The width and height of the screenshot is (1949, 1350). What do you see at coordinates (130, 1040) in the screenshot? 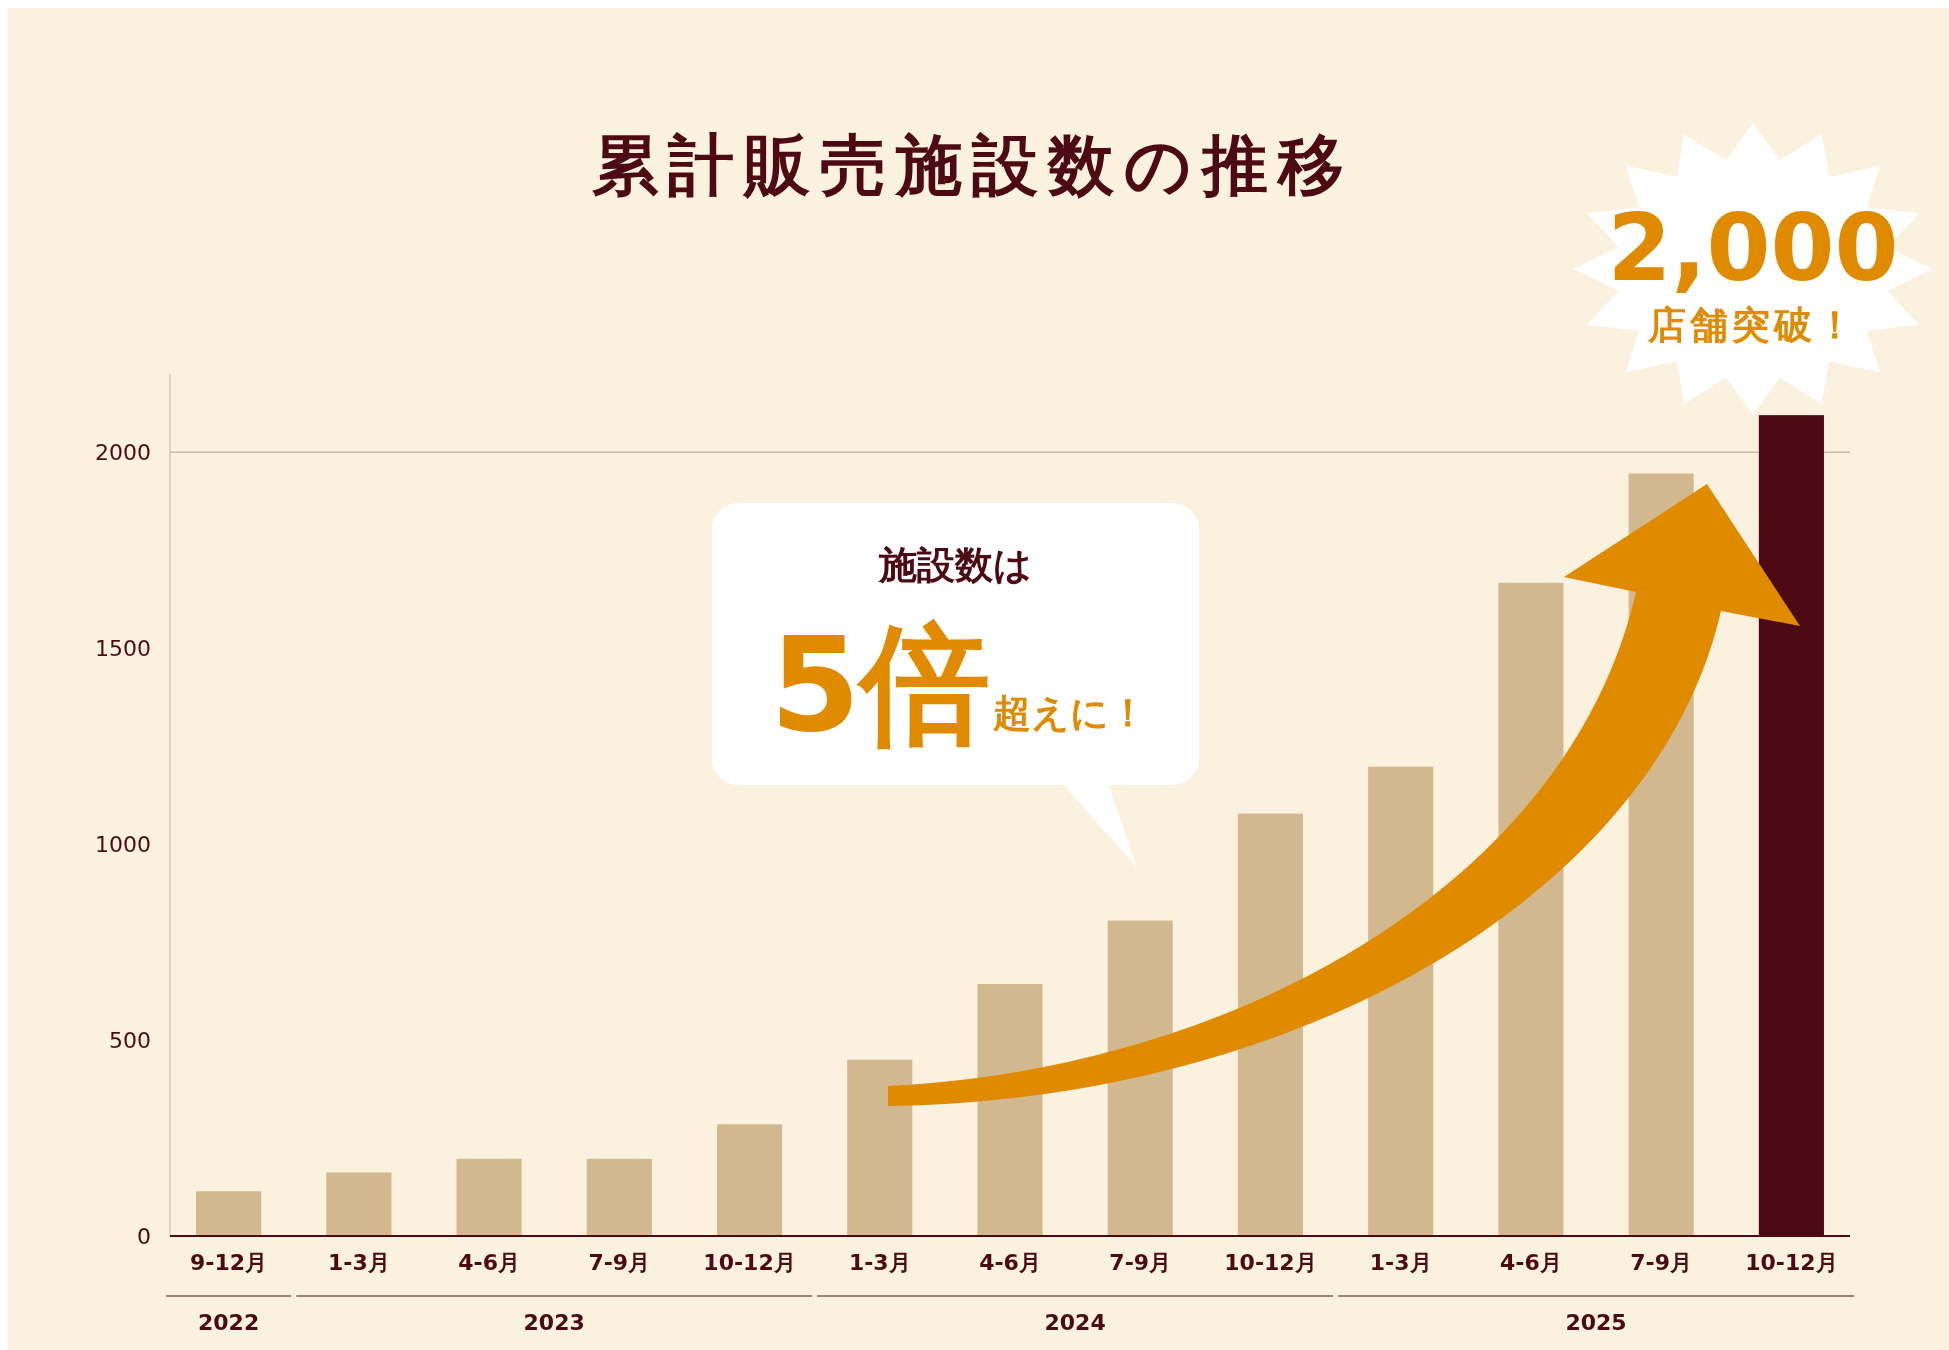
I see `y-tick-label: 500` at bounding box center [130, 1040].